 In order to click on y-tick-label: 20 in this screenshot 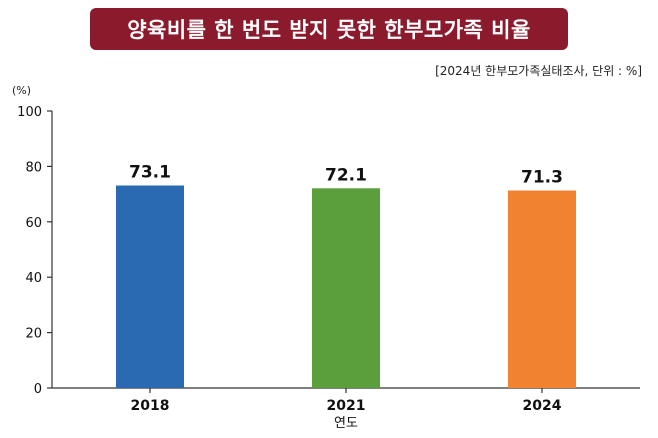, I will do `click(33, 334)`.